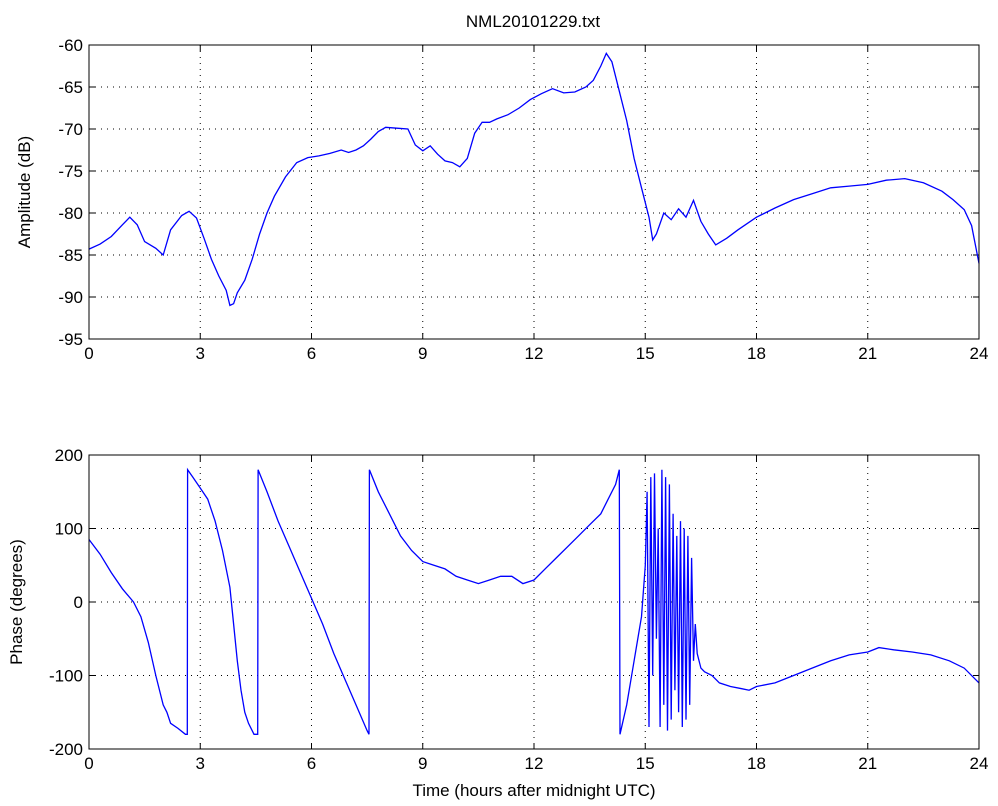  I want to click on phase-y-axis-label: Phase (degrees), so click(16, 602).